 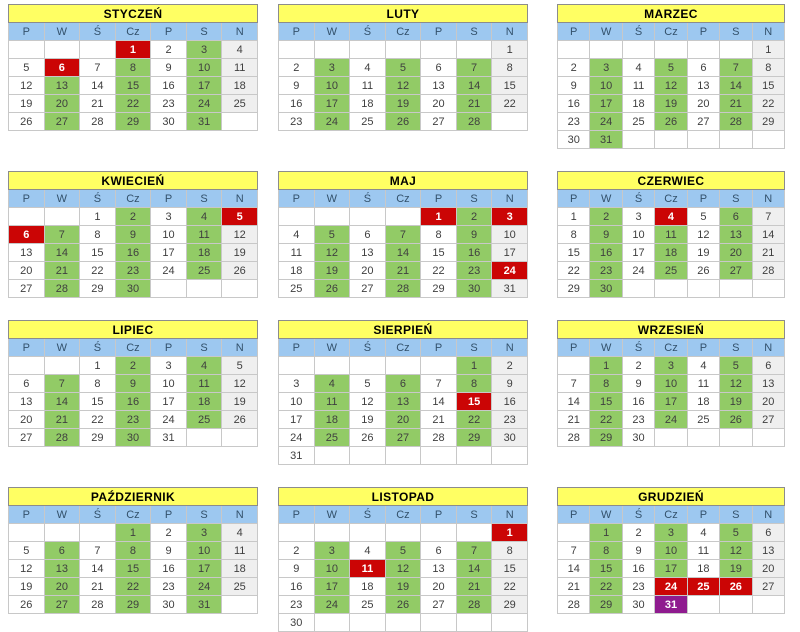 What do you see at coordinates (367, 514) in the screenshot?
I see `day-header-cell: Ś` at bounding box center [367, 514].